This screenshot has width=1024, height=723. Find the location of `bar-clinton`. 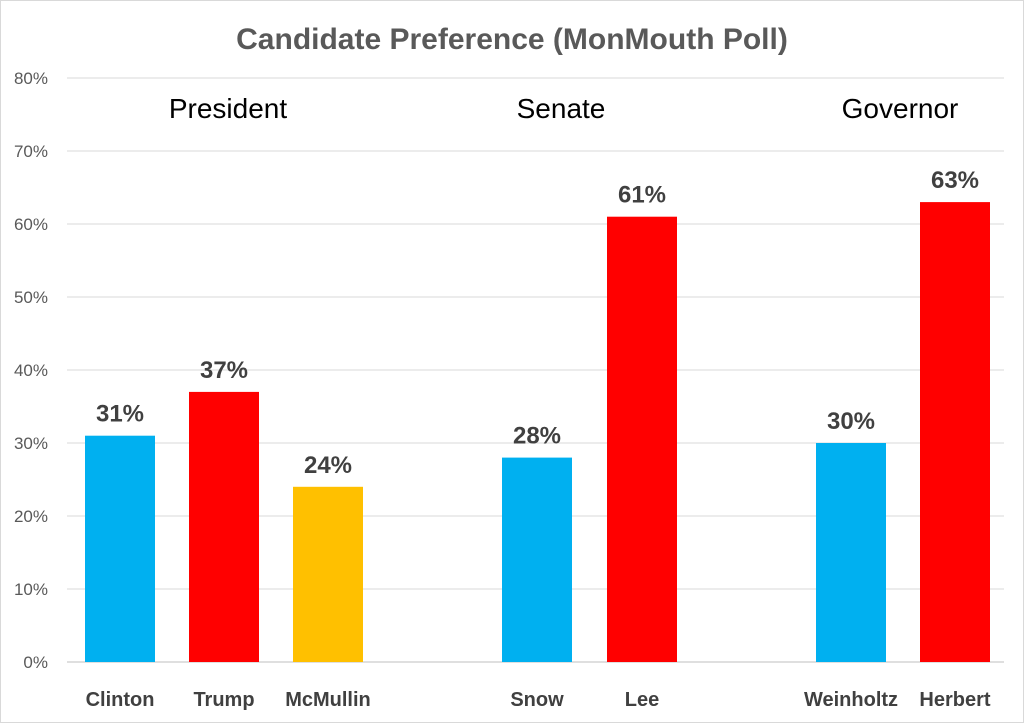

bar-clinton is located at coordinates (120, 548).